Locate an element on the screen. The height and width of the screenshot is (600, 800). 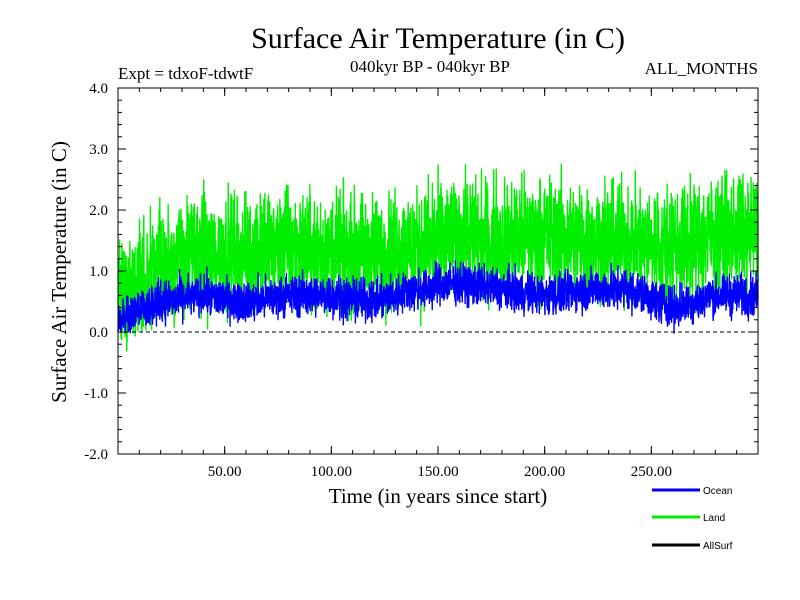
x-tick-label: 100.00 is located at coordinates (331, 472).